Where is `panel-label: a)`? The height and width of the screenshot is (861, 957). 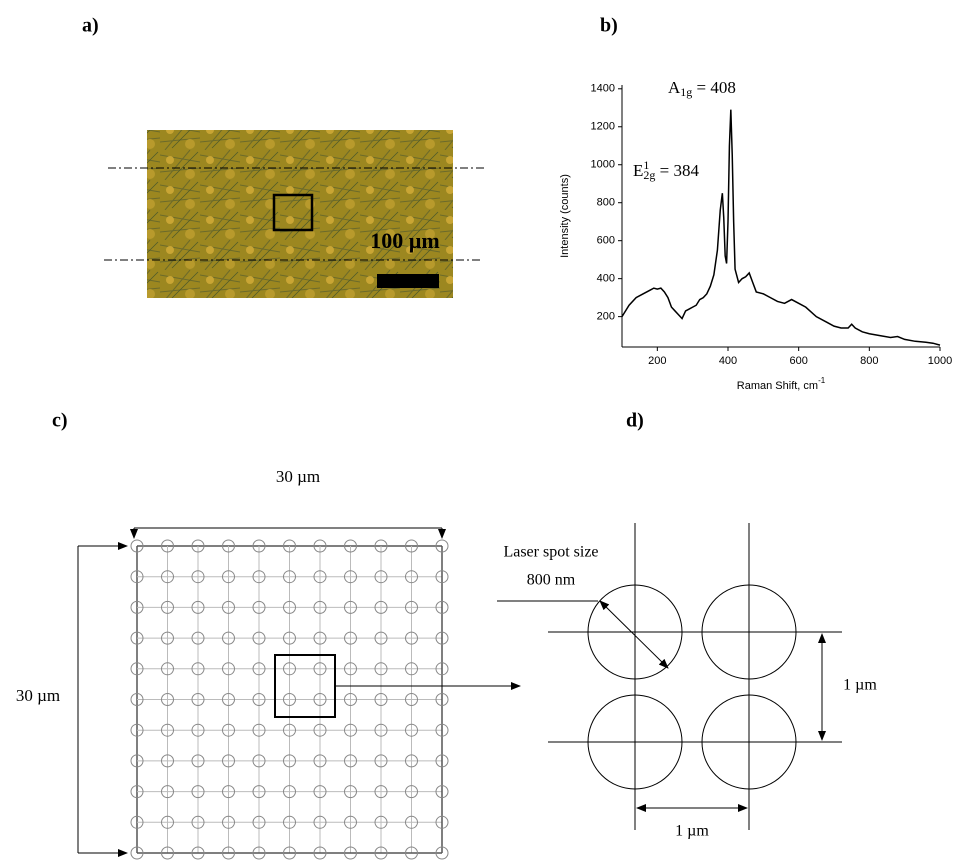
panel-label: a) is located at coordinates (90, 26).